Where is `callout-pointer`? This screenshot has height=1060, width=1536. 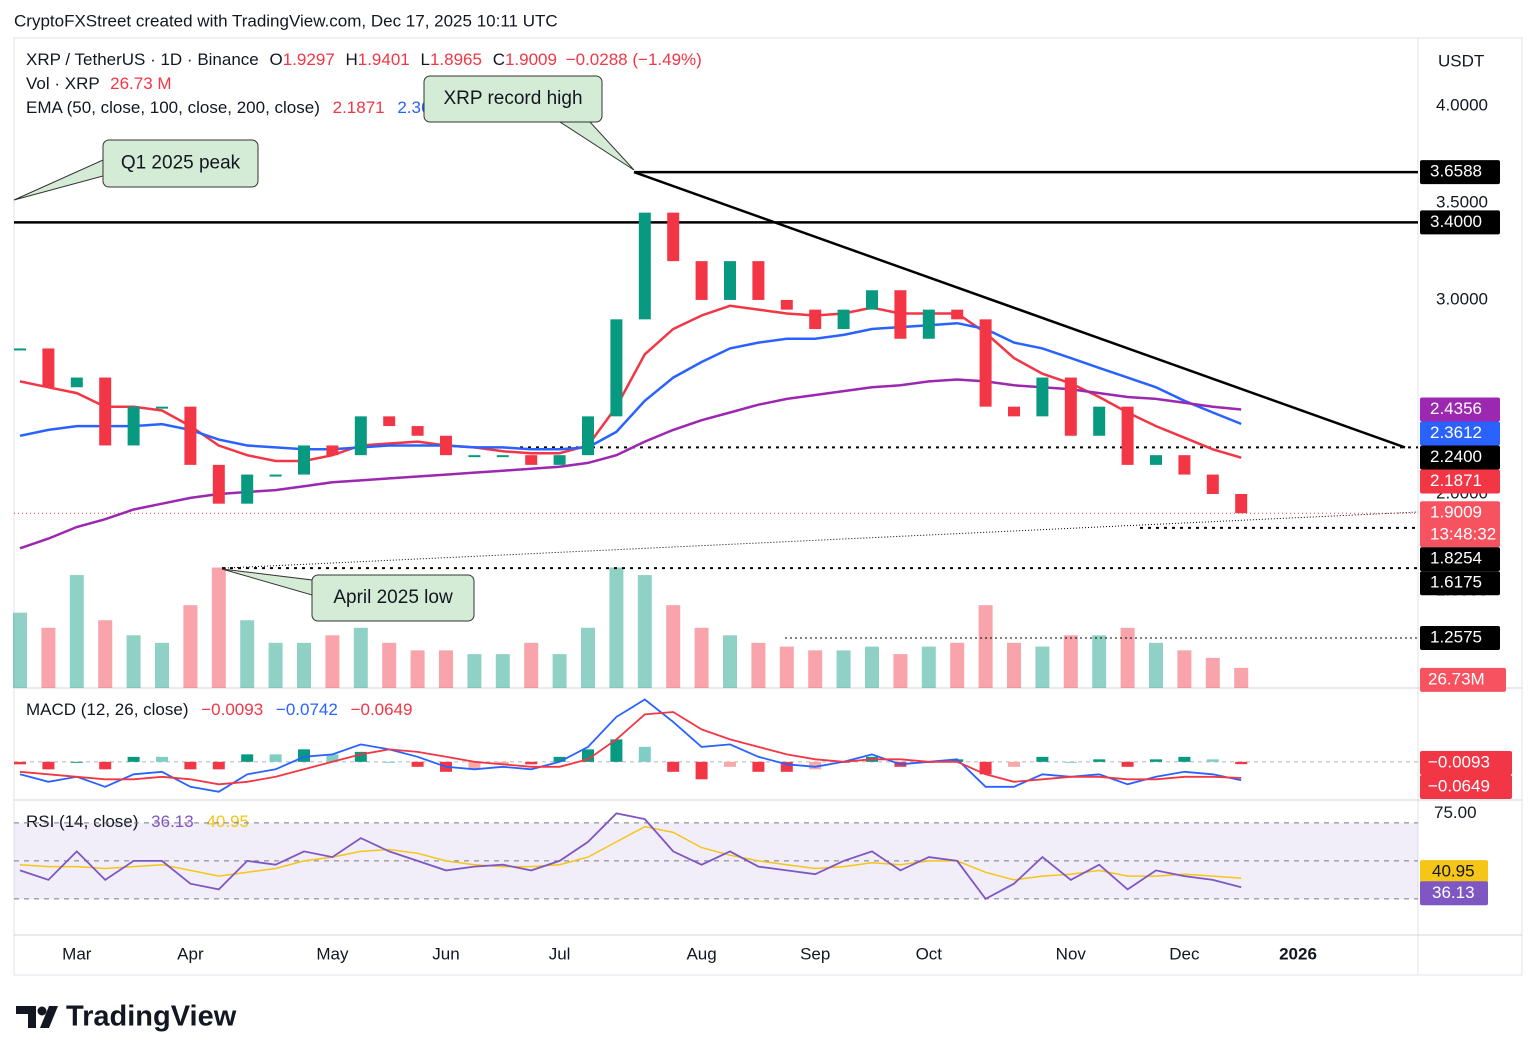 callout-pointer is located at coordinates (596, 146).